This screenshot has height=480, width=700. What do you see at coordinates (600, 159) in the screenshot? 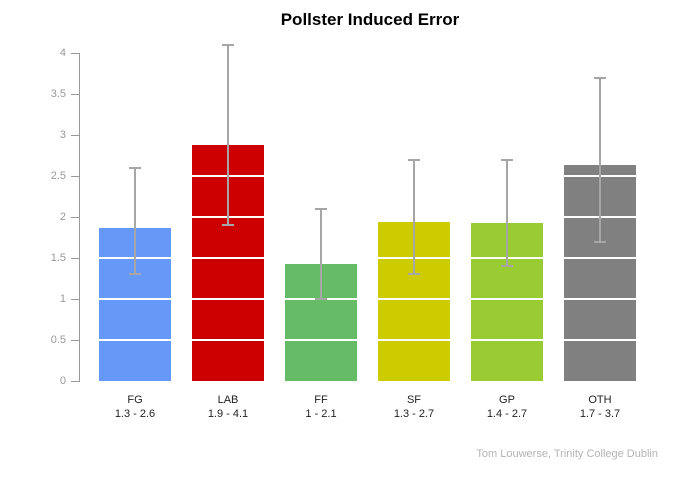
I see `error-bar-line-oth` at bounding box center [600, 159].